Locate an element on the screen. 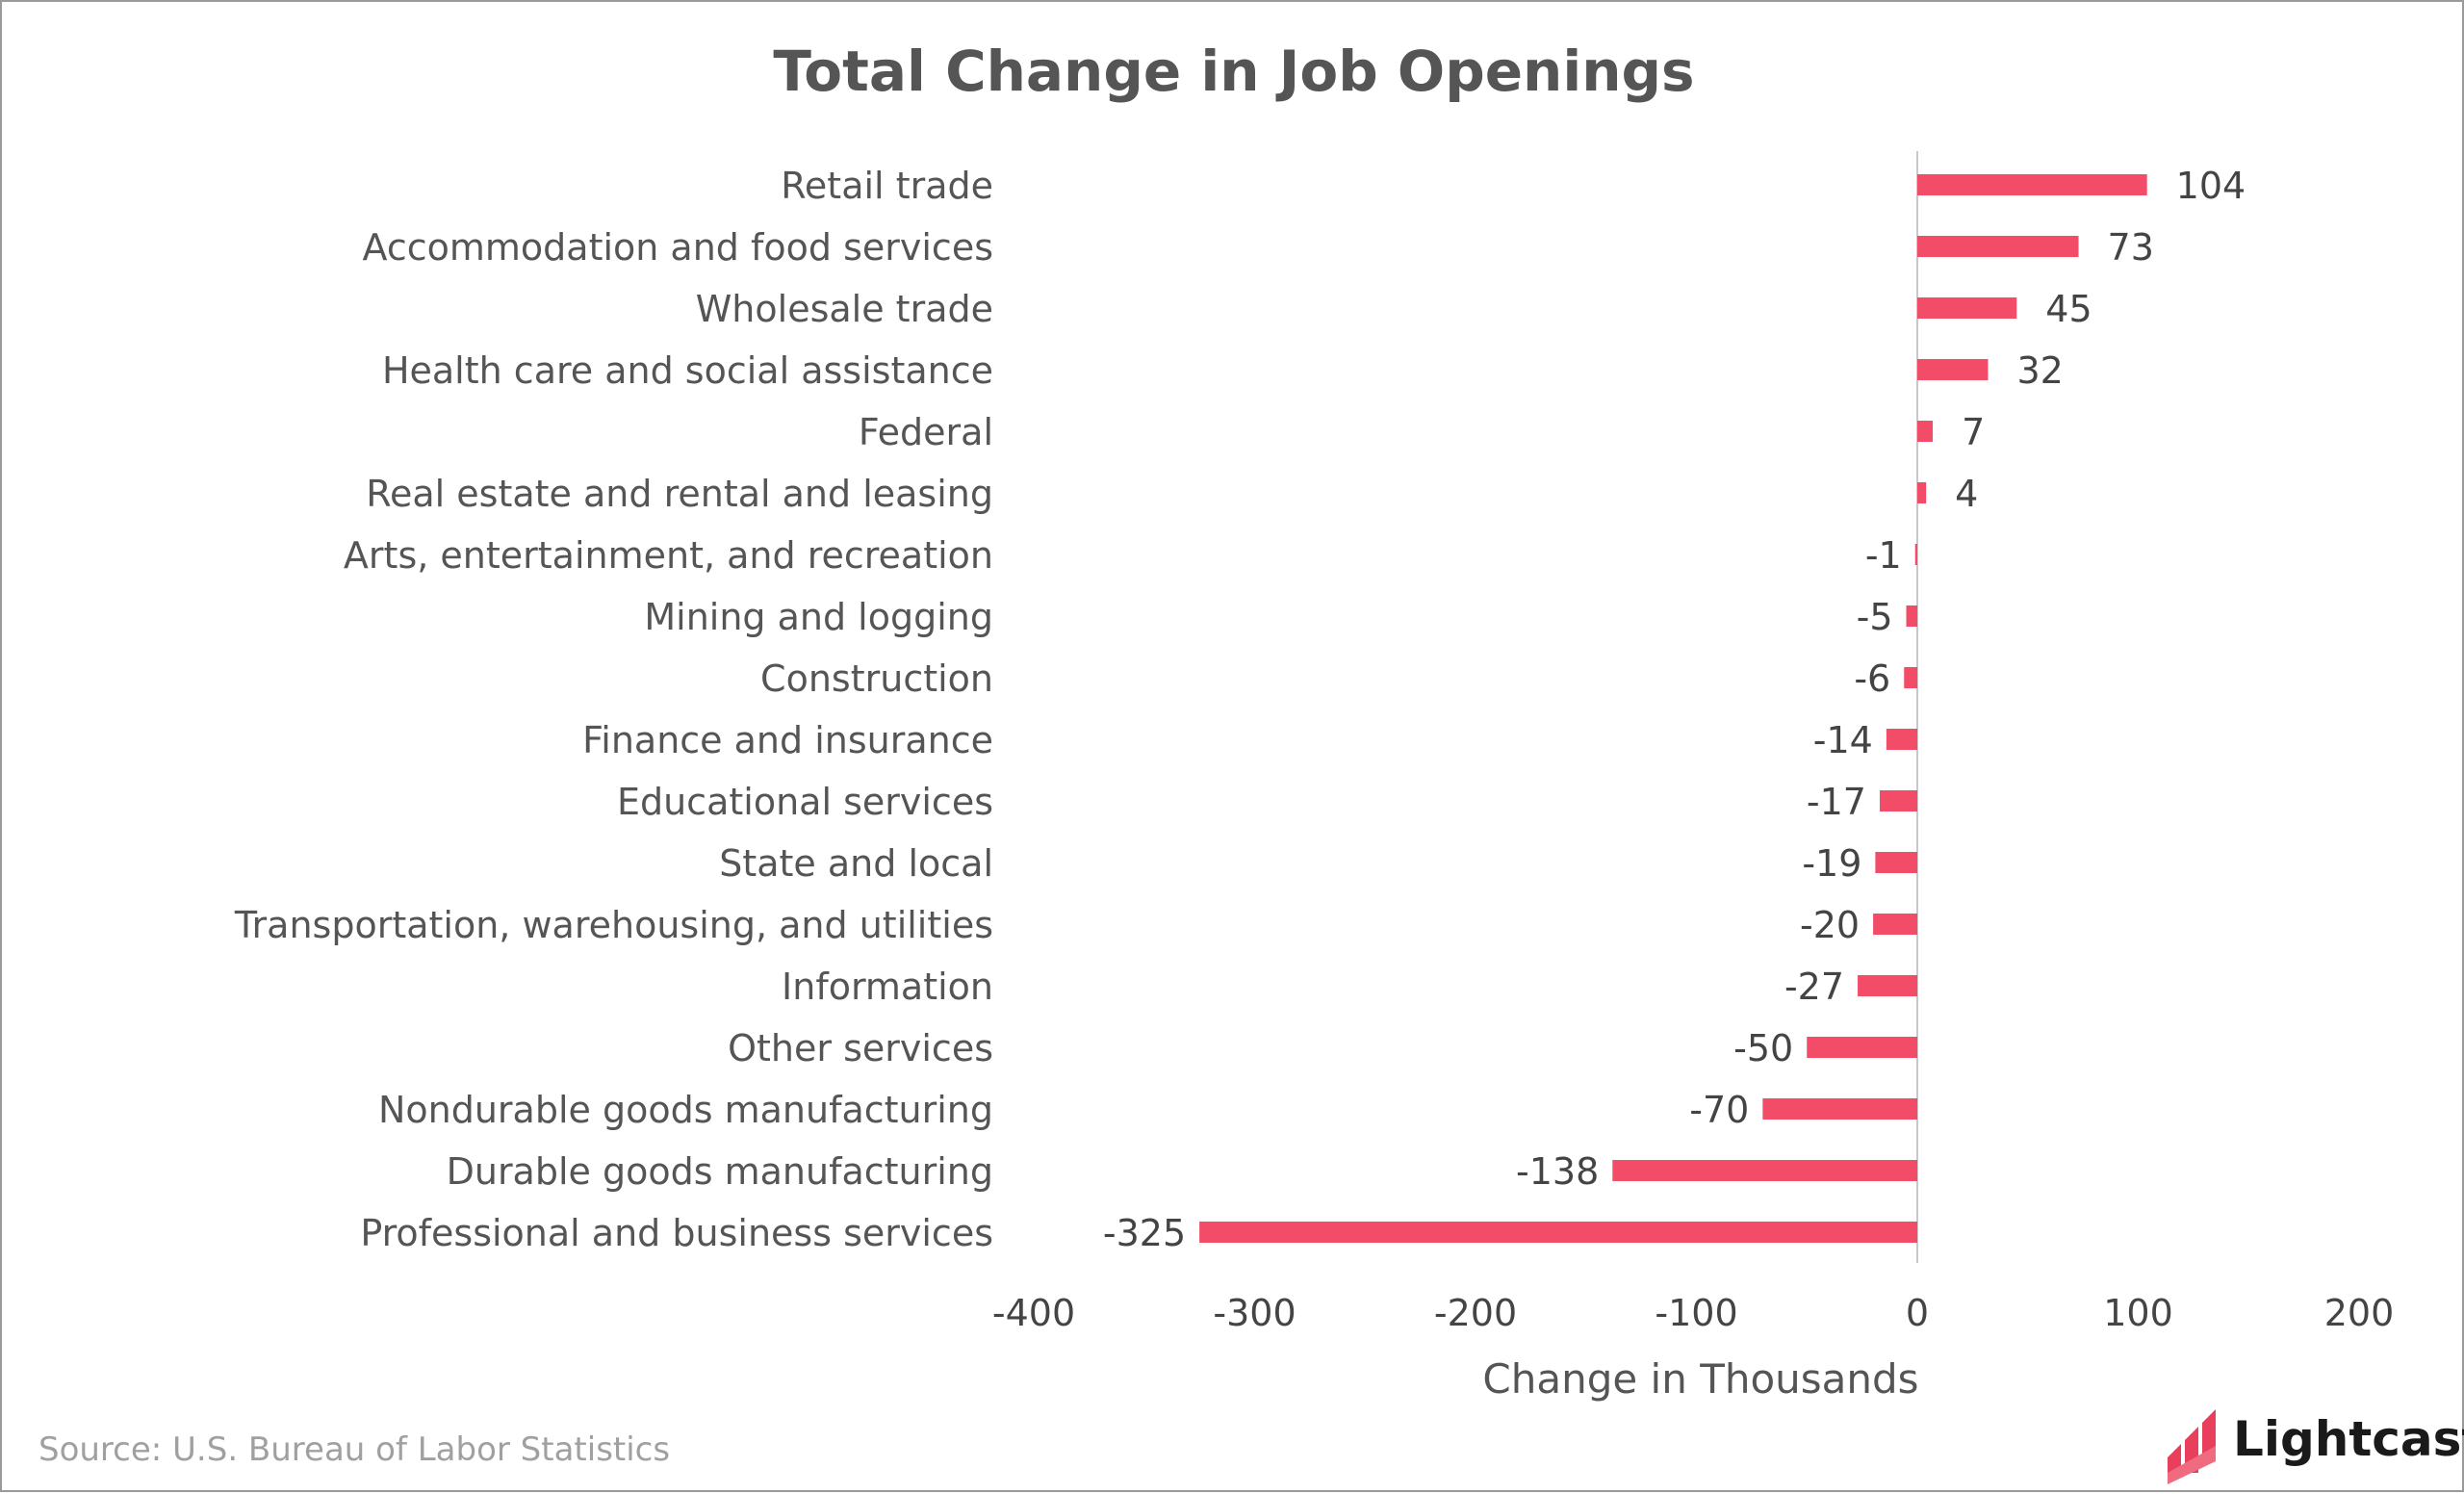 This screenshot has height=1494, width=2464. data-label: -6 is located at coordinates (1872, 678).